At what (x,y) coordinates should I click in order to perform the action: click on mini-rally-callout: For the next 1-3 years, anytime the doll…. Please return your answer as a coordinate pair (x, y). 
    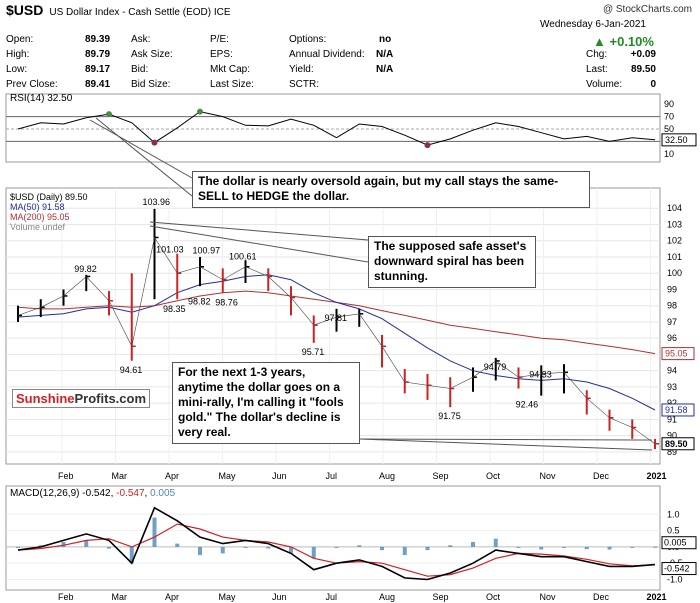
    Looking at the image, I should click on (266, 403).